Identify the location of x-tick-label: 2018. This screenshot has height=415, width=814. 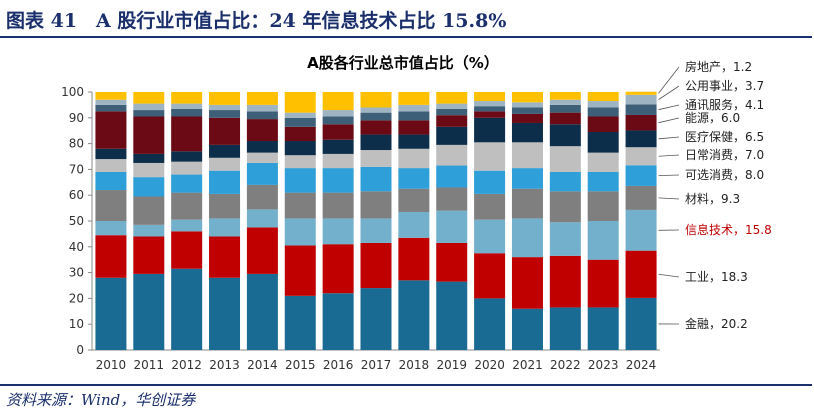
(414, 365).